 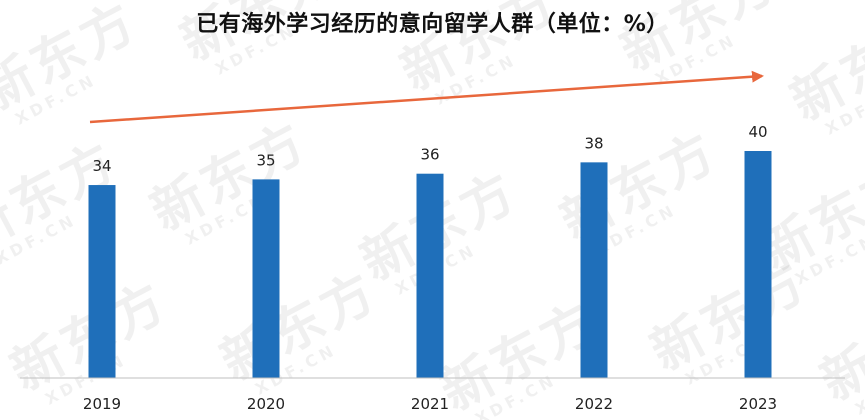 What do you see at coordinates (593, 143) in the screenshot?
I see `data-label-2022: 38` at bounding box center [593, 143].